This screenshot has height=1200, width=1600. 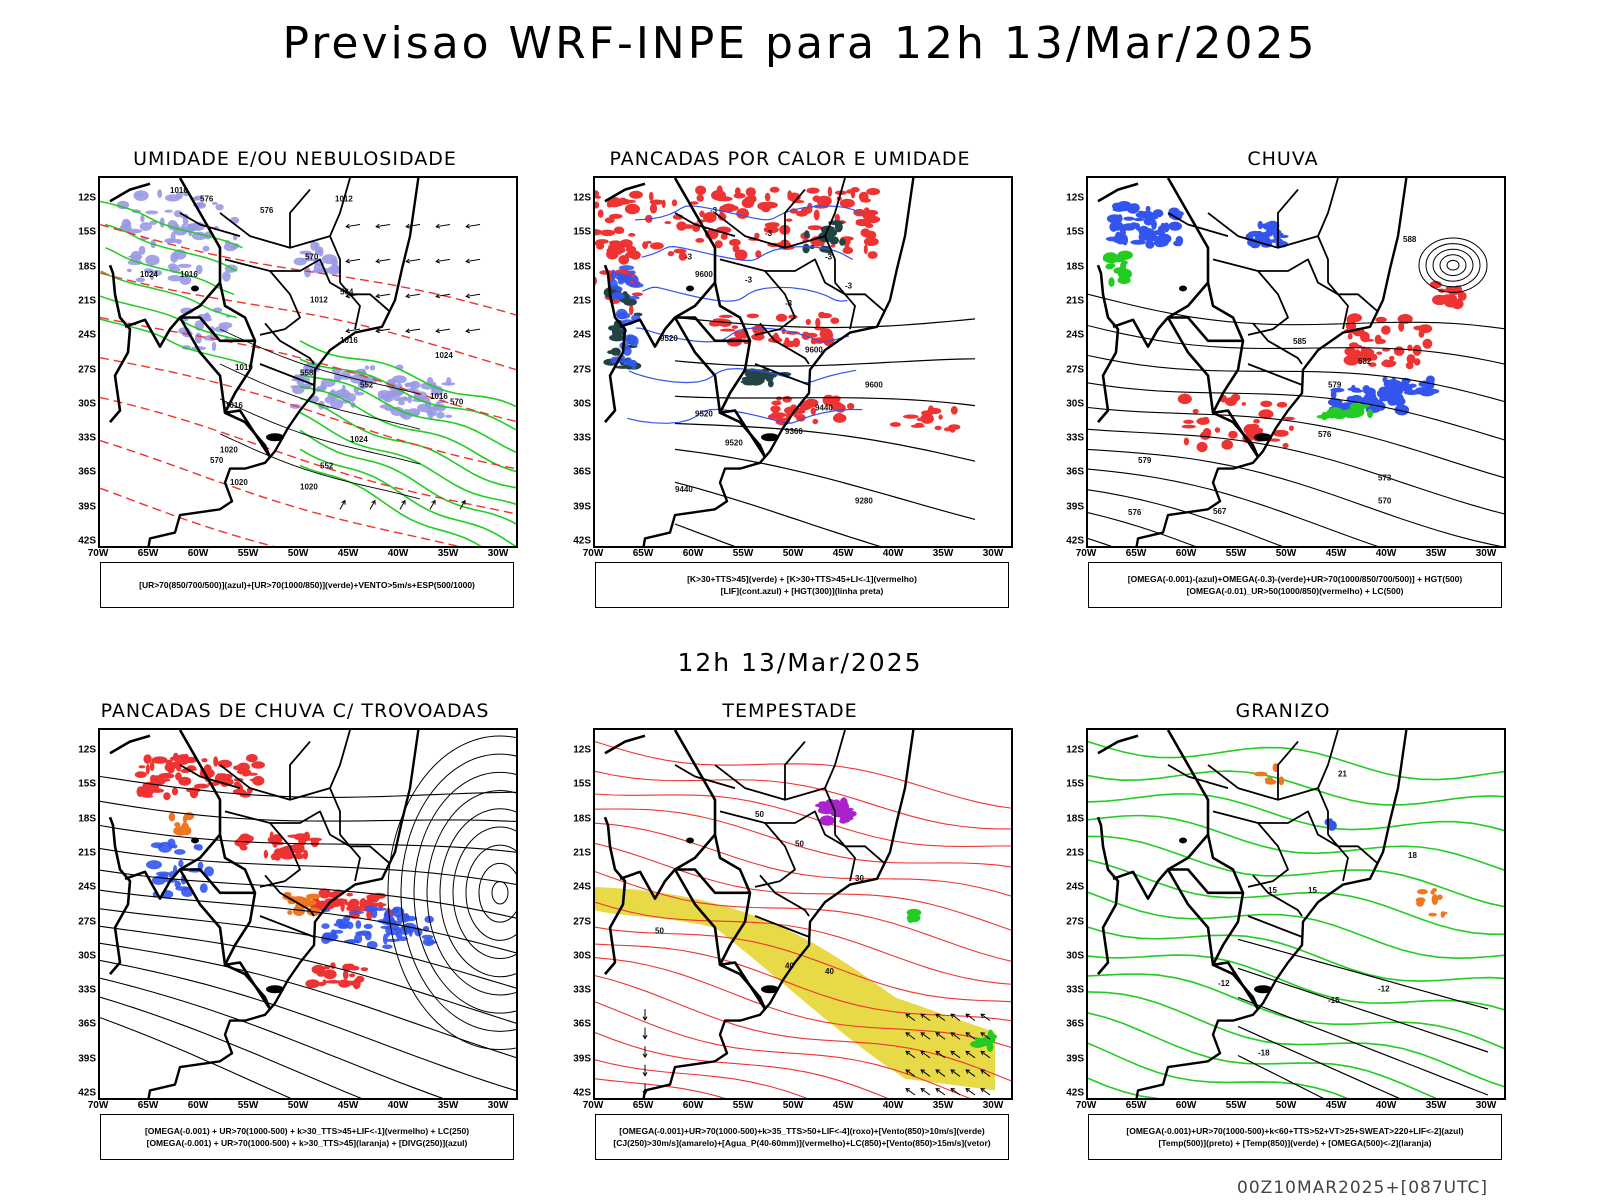 What do you see at coordinates (1272, 376) in the screenshot?
I see `contour-labels: 588 585 582 579 576 573 570 567 579 576` at bounding box center [1272, 376].